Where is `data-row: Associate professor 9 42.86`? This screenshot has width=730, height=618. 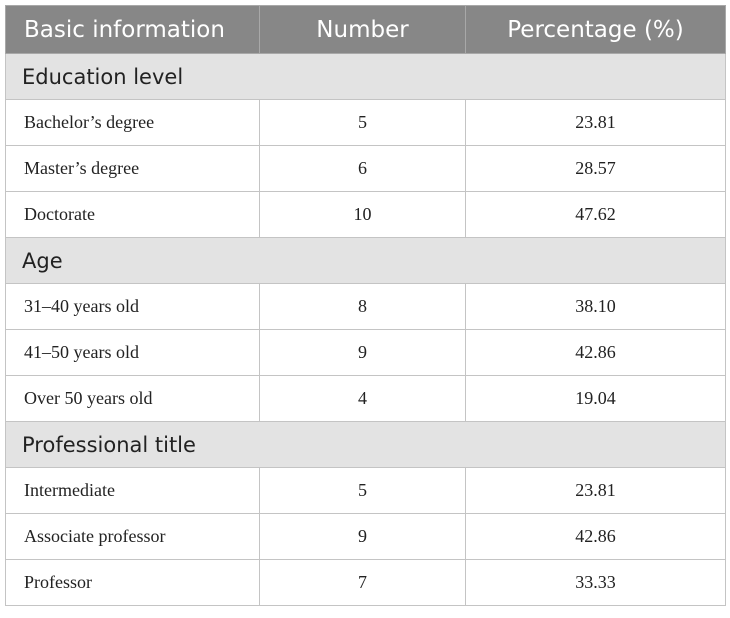
data-row: Associate professor 9 42.86 is located at coordinates (365, 536).